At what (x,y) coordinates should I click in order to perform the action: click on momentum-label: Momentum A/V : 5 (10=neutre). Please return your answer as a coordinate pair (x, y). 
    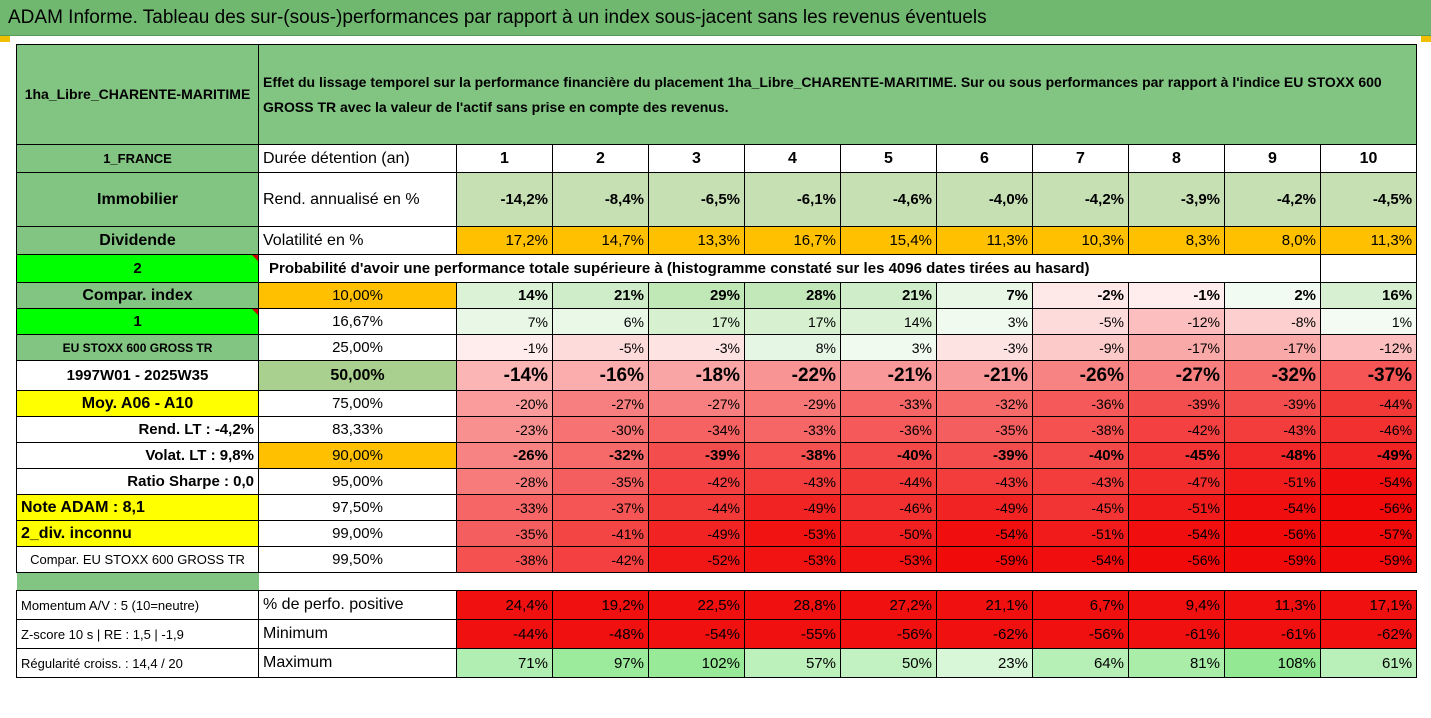
    Looking at the image, I should click on (137, 605).